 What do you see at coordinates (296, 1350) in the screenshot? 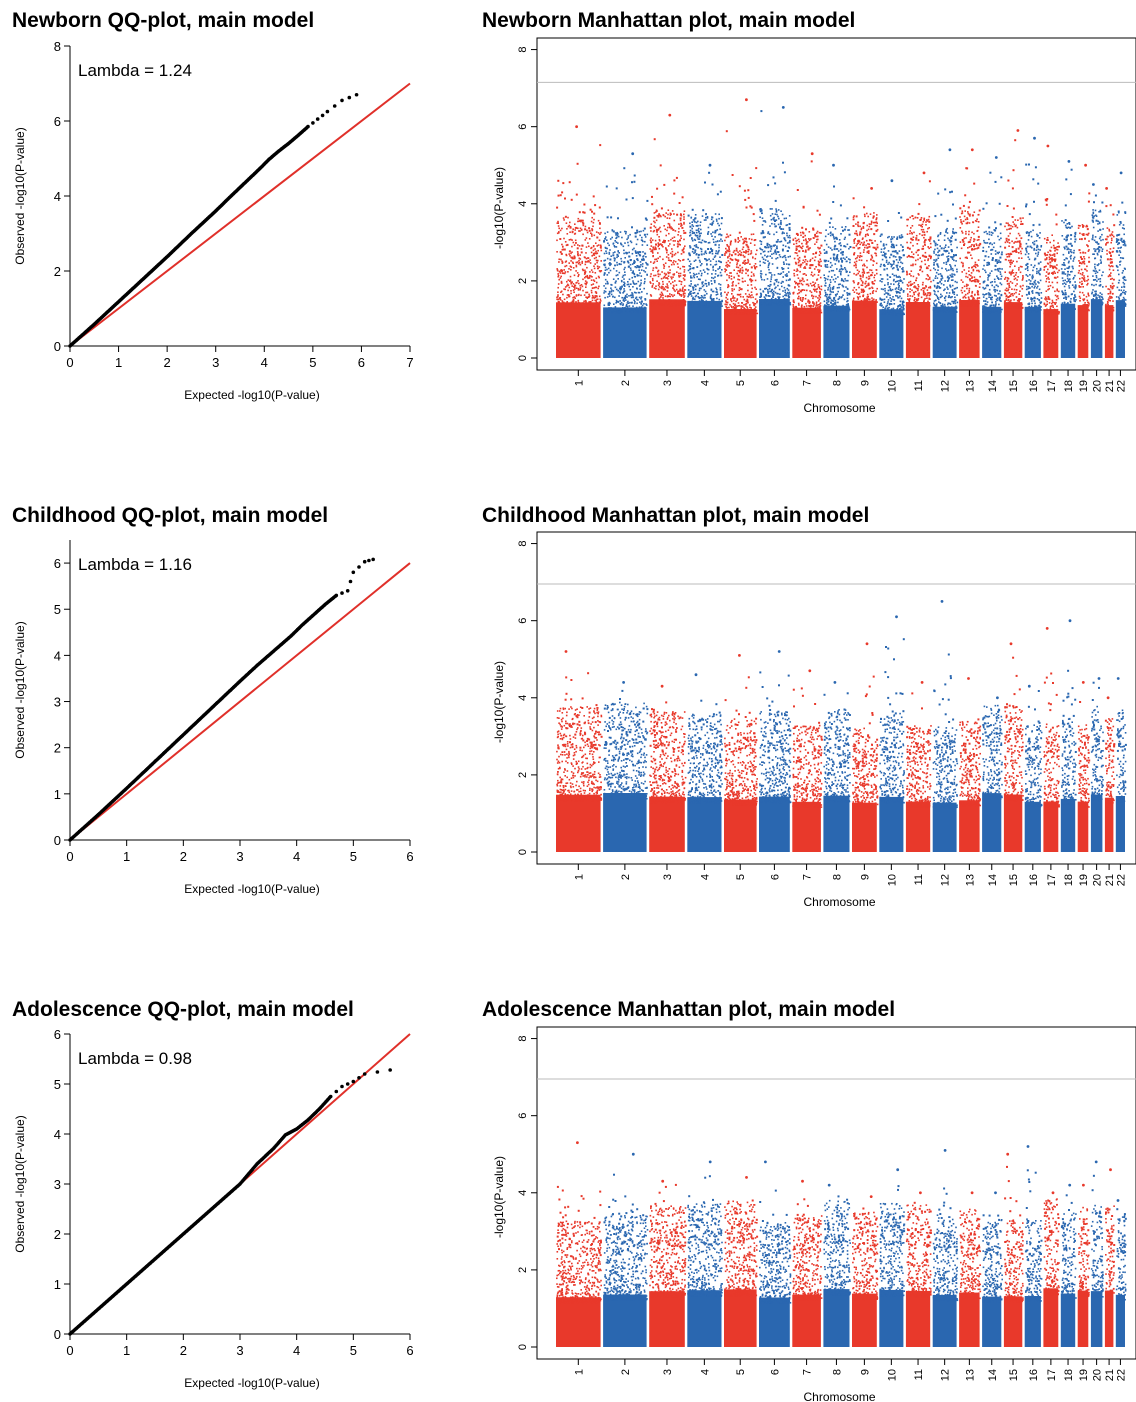
I see `x-tick-label: 4` at bounding box center [296, 1350].